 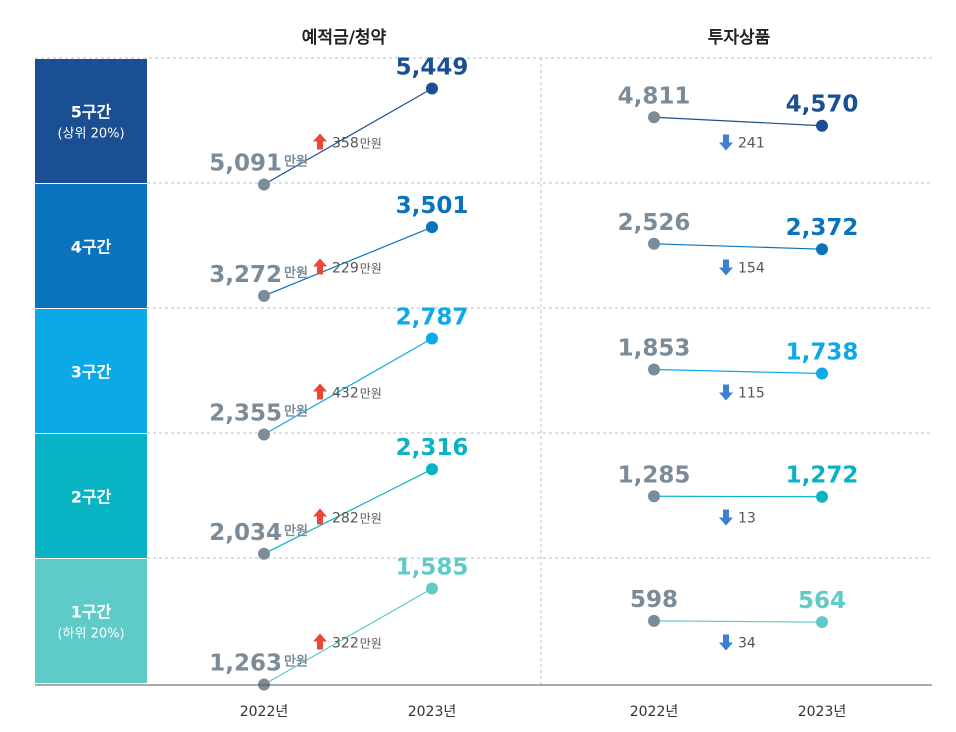 I want to click on change-label: 322, so click(x=345, y=644).